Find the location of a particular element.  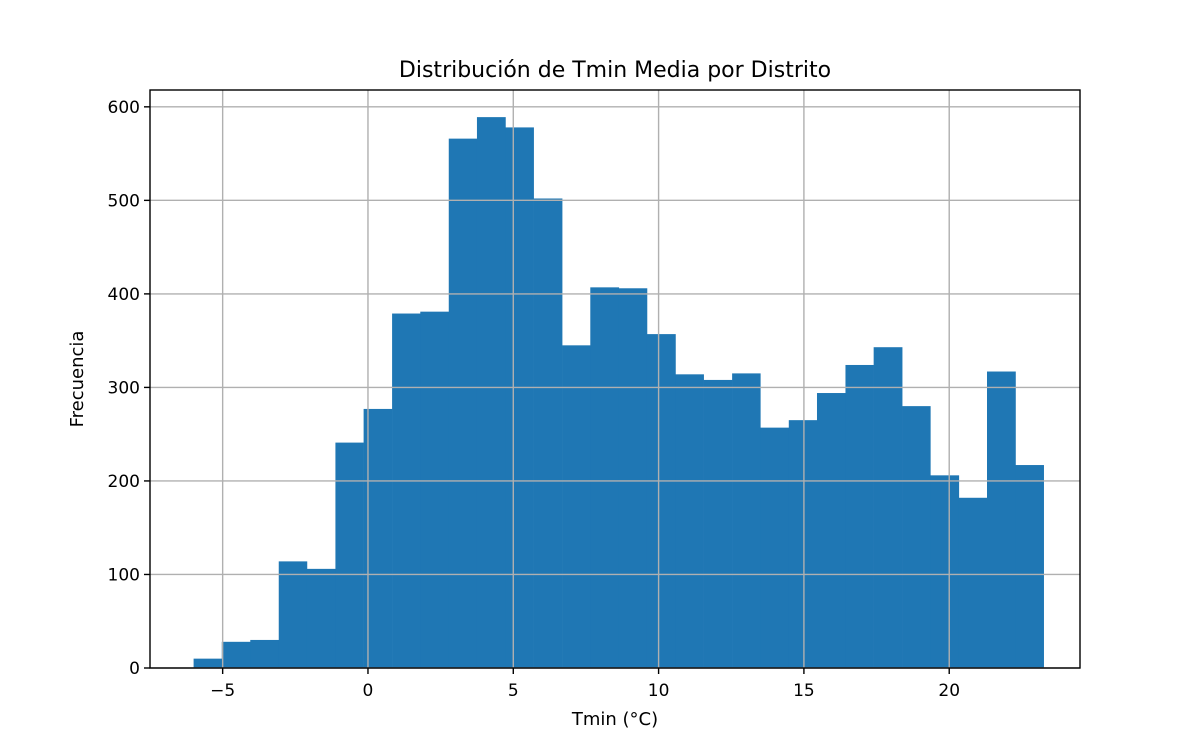

x-tick-label: 0 is located at coordinates (368, 691).